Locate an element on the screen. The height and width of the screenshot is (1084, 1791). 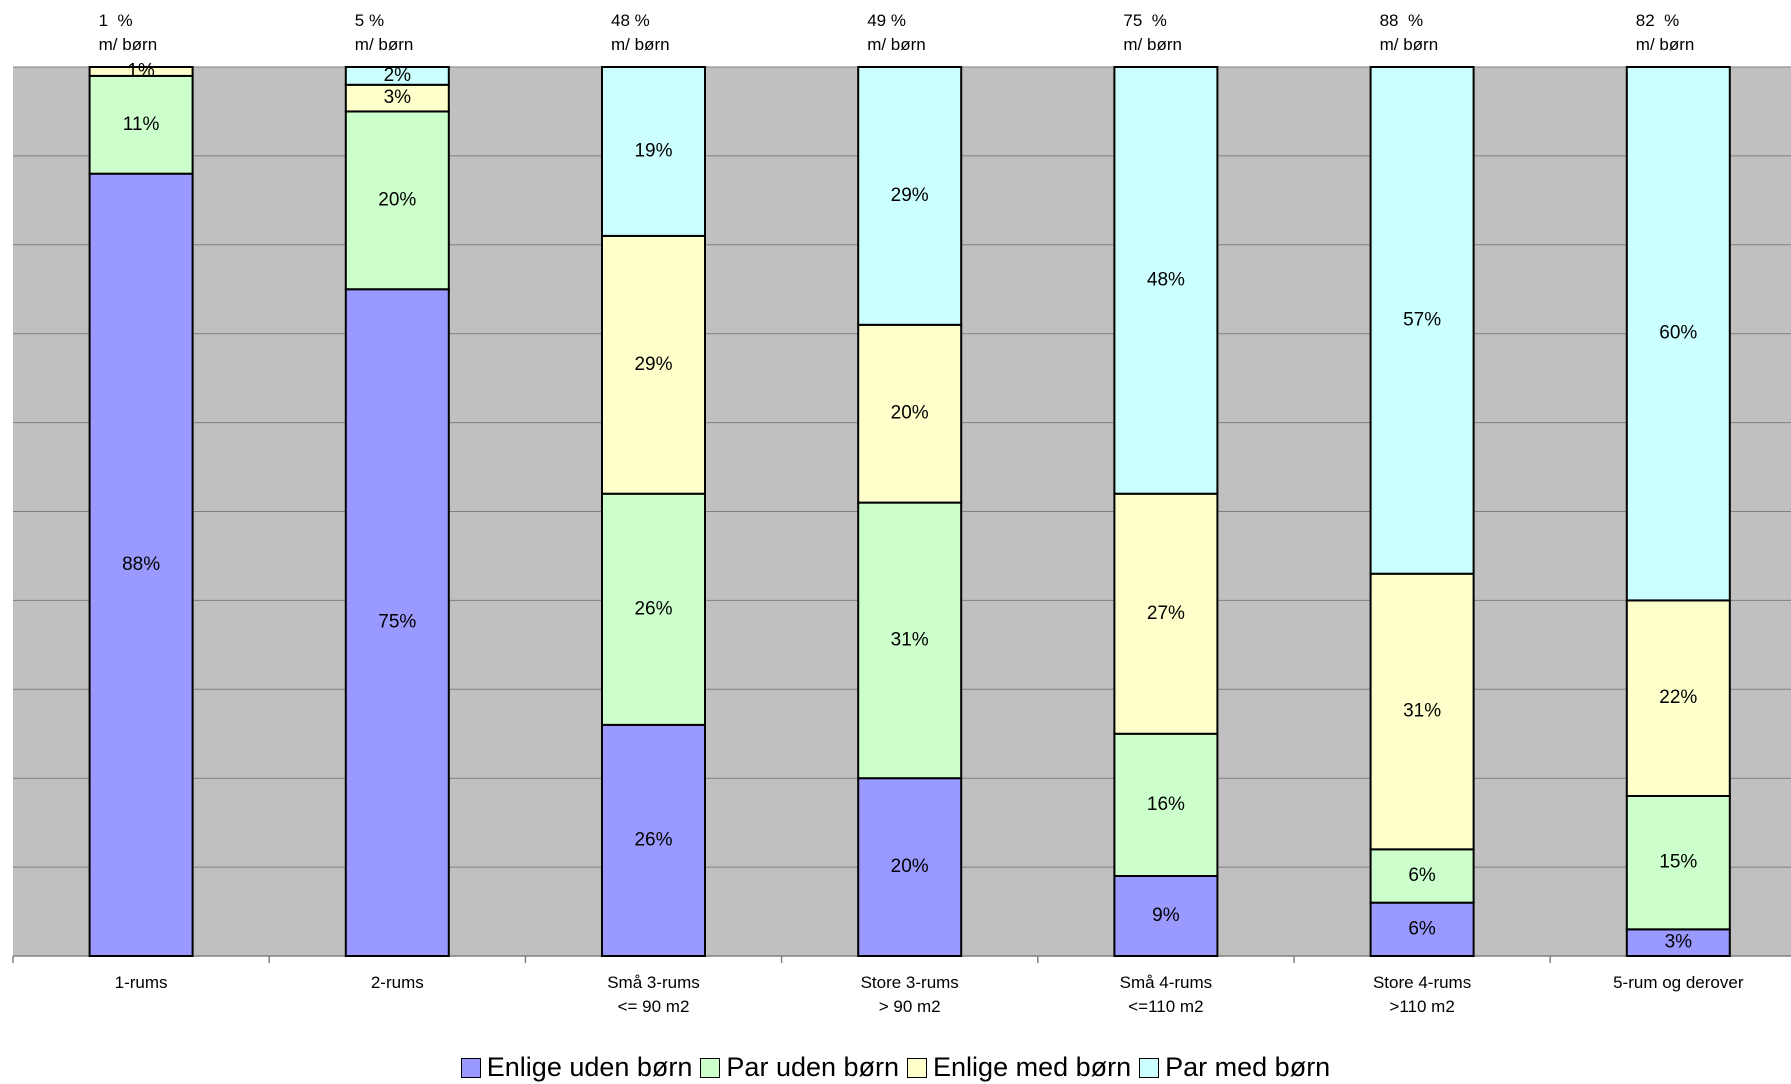
data-label: 9% is located at coordinates (1166, 915).